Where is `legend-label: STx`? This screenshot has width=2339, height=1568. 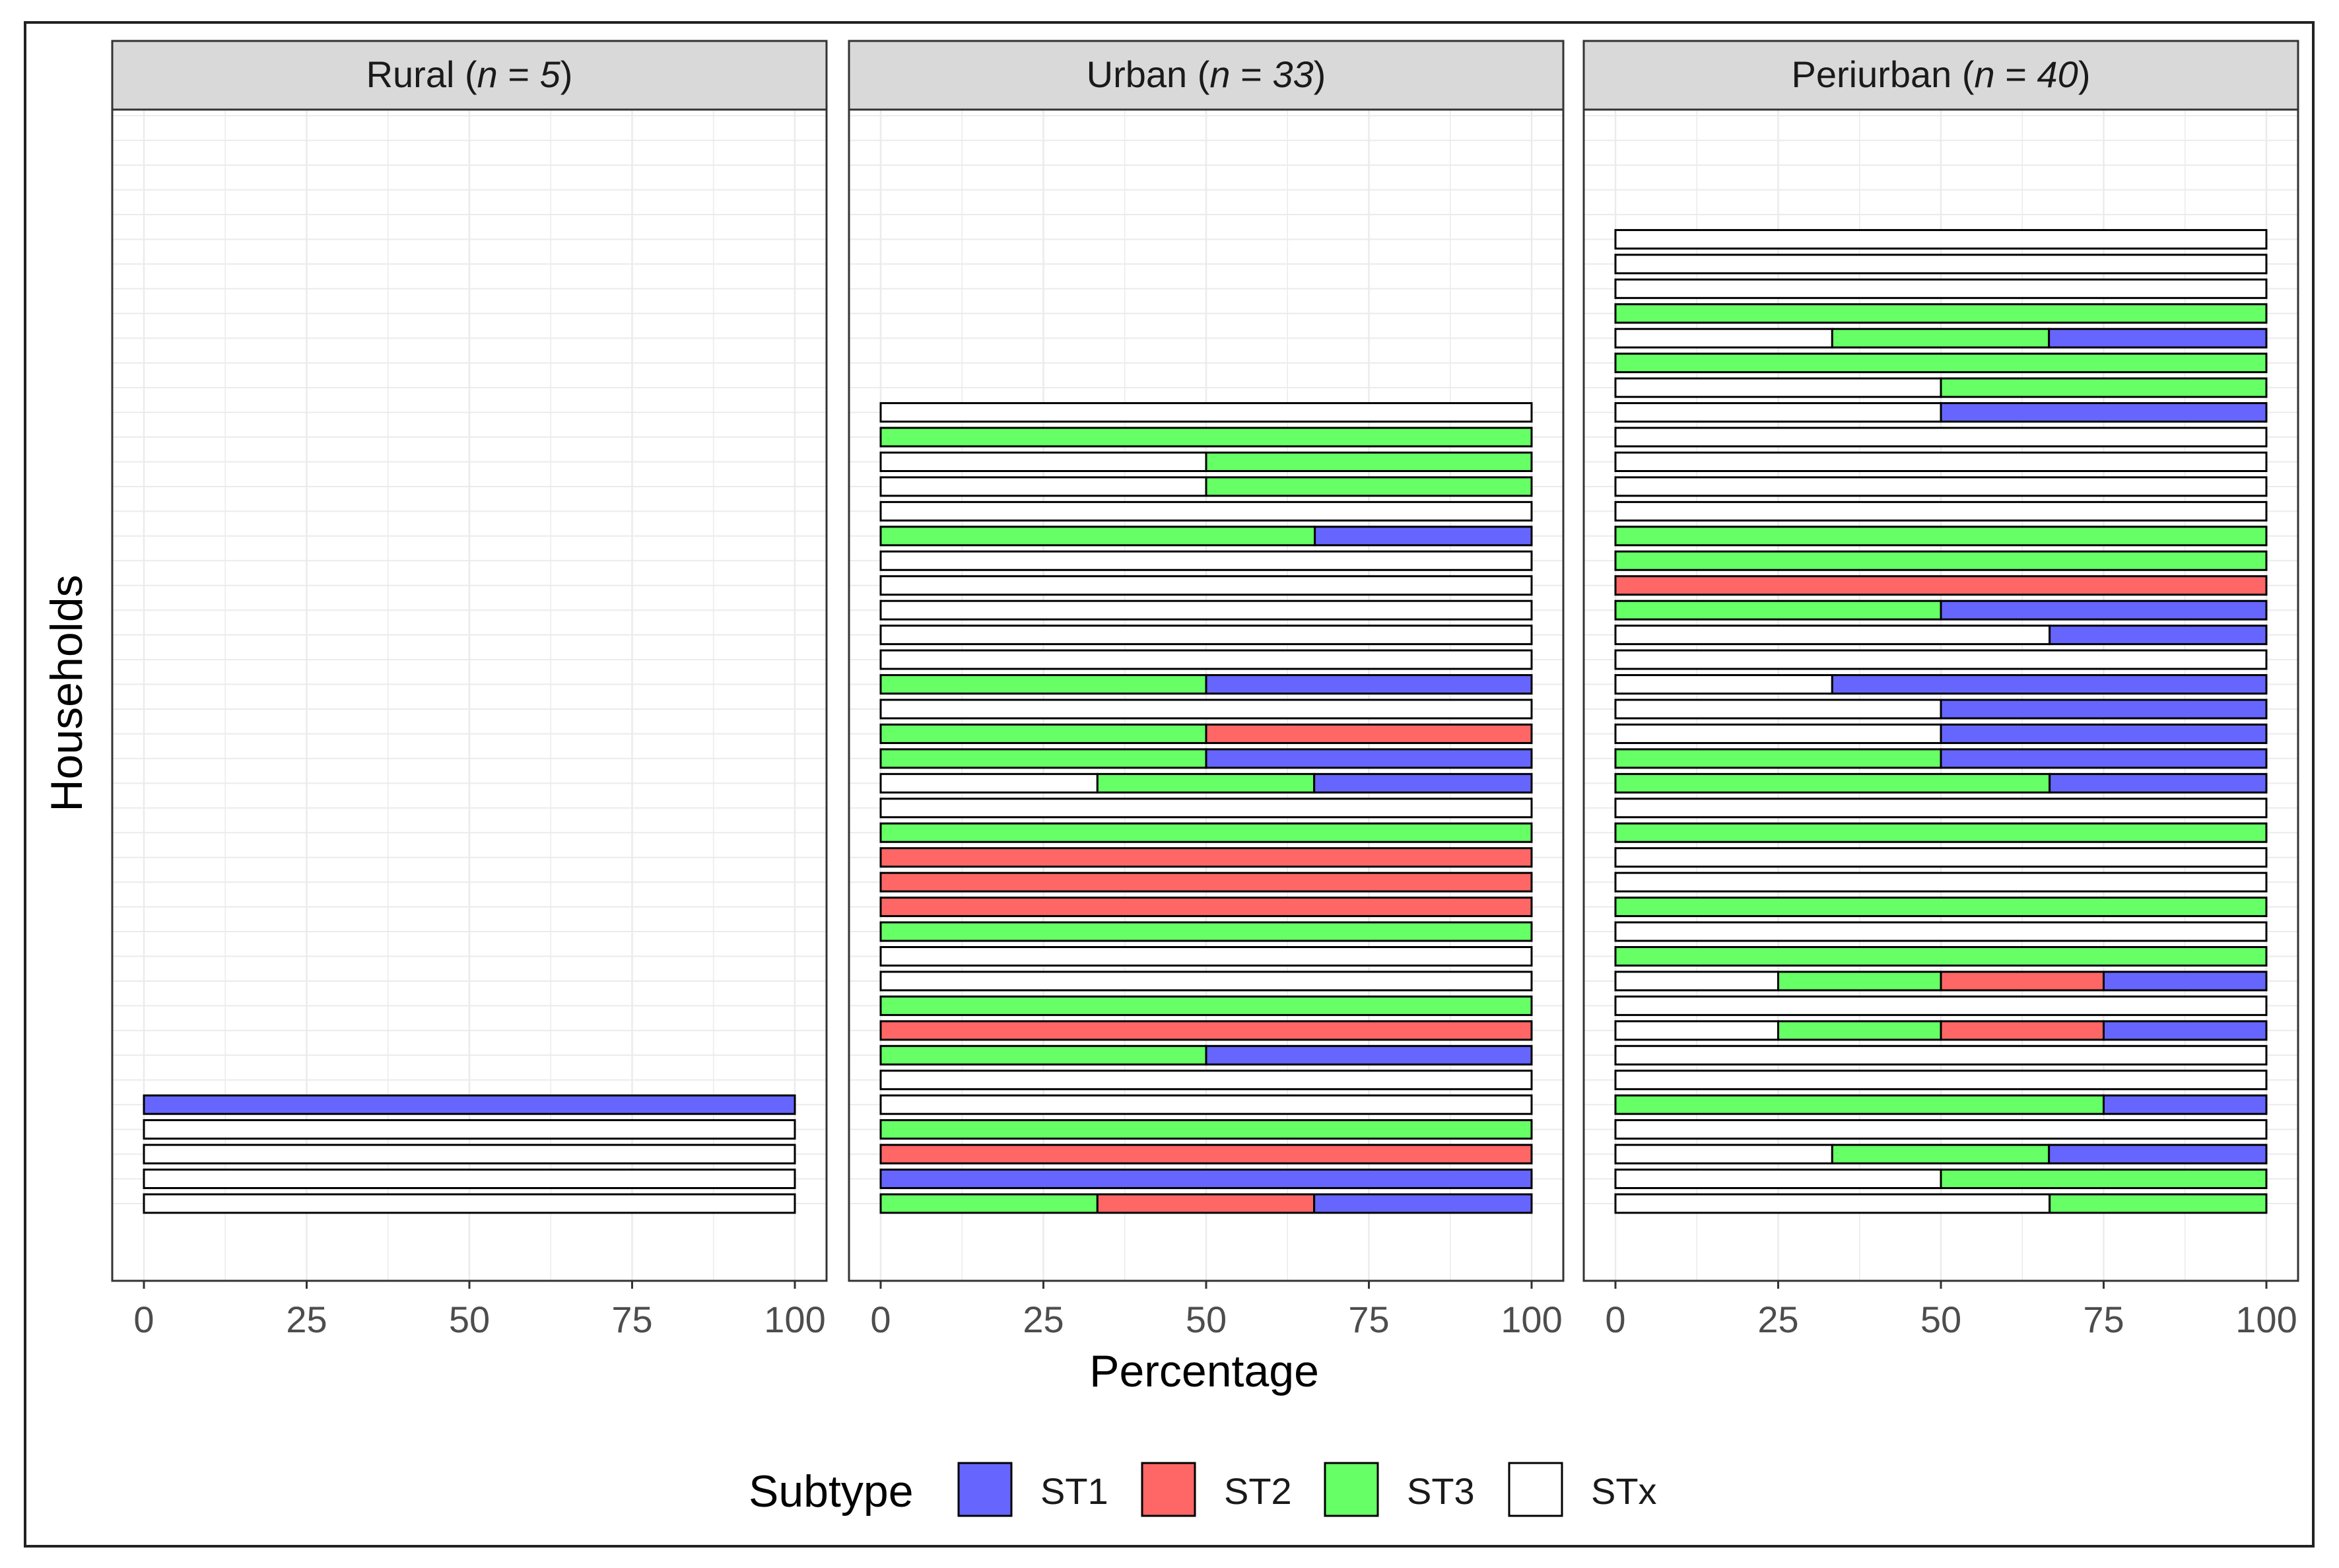
legend-label: STx is located at coordinates (1624, 1491).